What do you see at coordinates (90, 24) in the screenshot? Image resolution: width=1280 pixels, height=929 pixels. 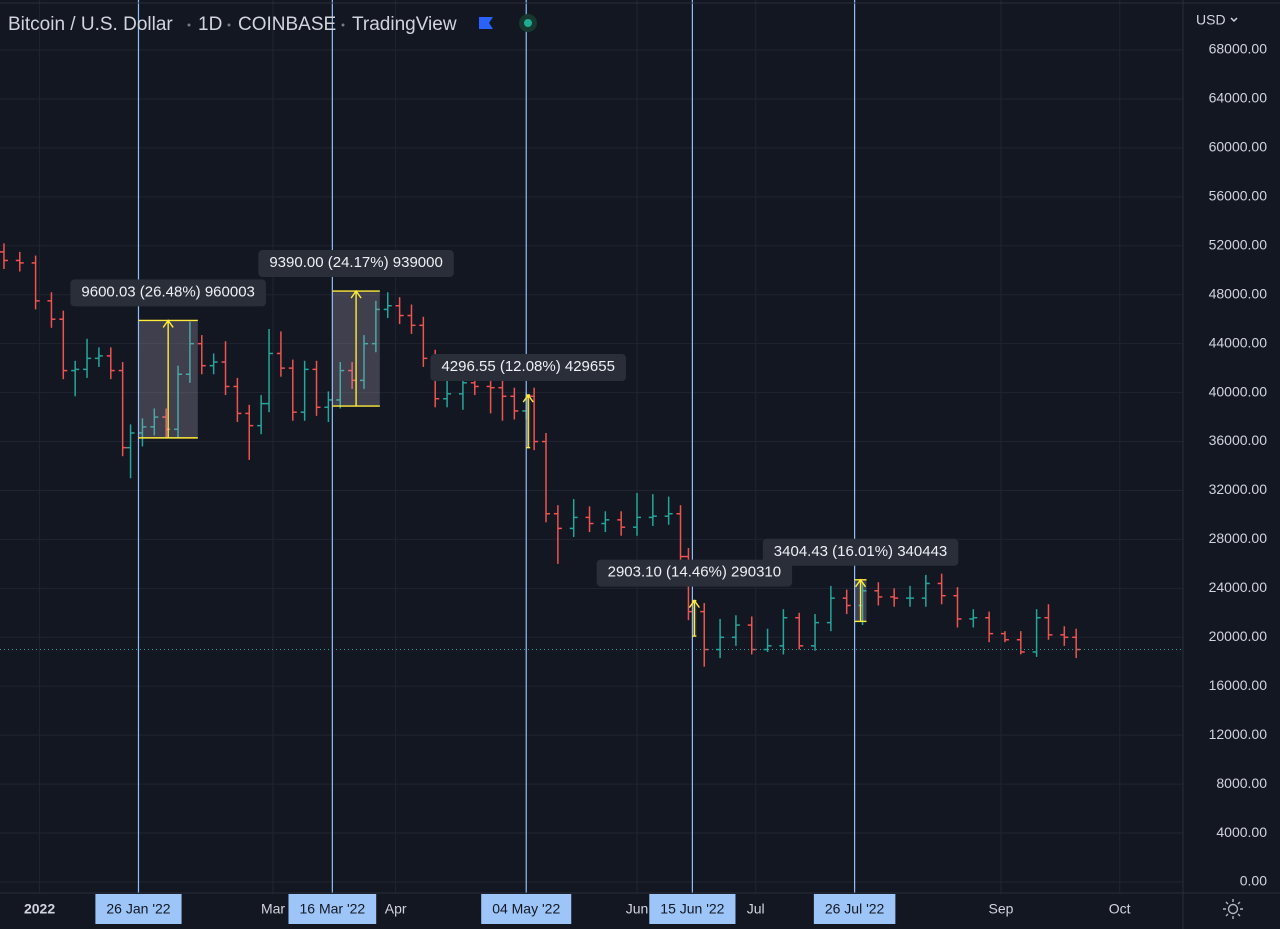 I see `symbol: Bitcoin / U.S. Dollar` at bounding box center [90, 24].